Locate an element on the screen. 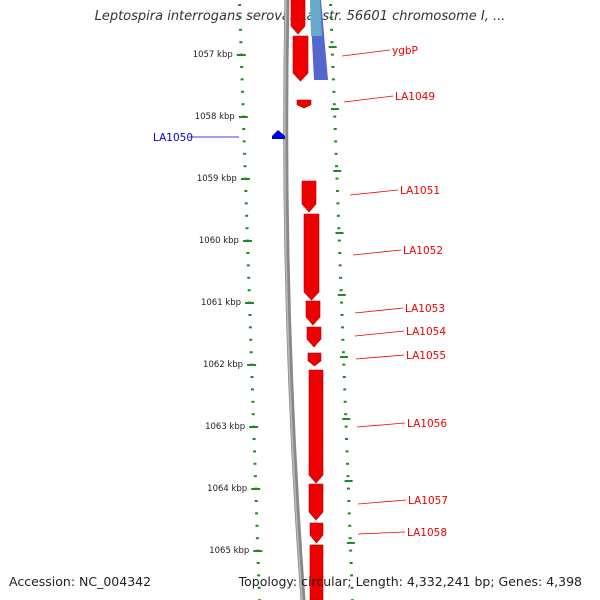 This screenshot has width=600, height=600. gene-label: LA1049 is located at coordinates (415, 97).